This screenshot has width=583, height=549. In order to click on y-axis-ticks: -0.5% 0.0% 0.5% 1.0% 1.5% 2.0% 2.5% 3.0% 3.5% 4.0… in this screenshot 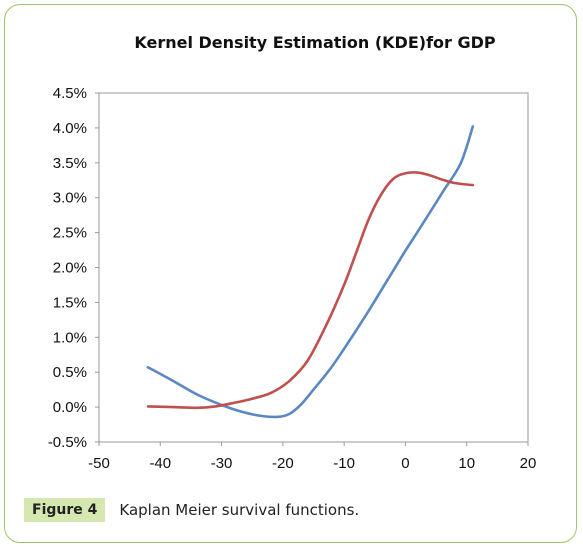, I will do `click(73, 268)`.